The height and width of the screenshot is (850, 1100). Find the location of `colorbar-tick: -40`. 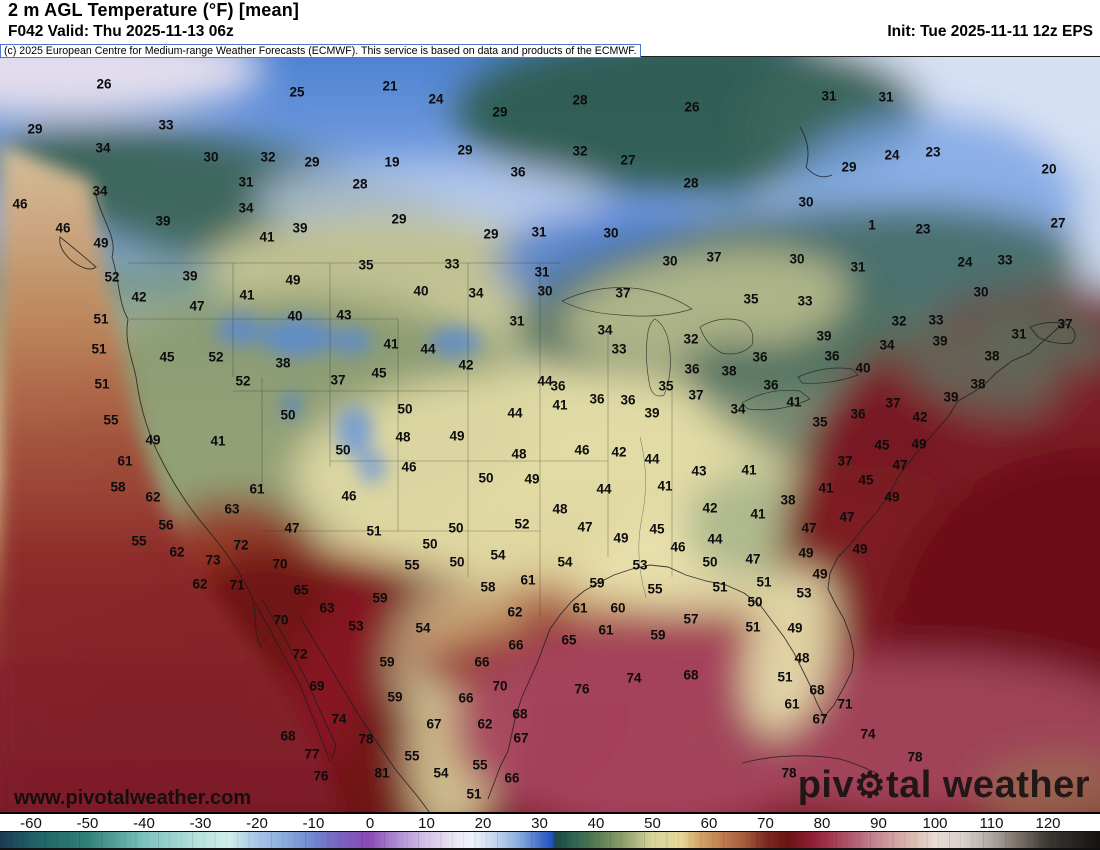

colorbar-tick: -40 is located at coordinates (144, 823).